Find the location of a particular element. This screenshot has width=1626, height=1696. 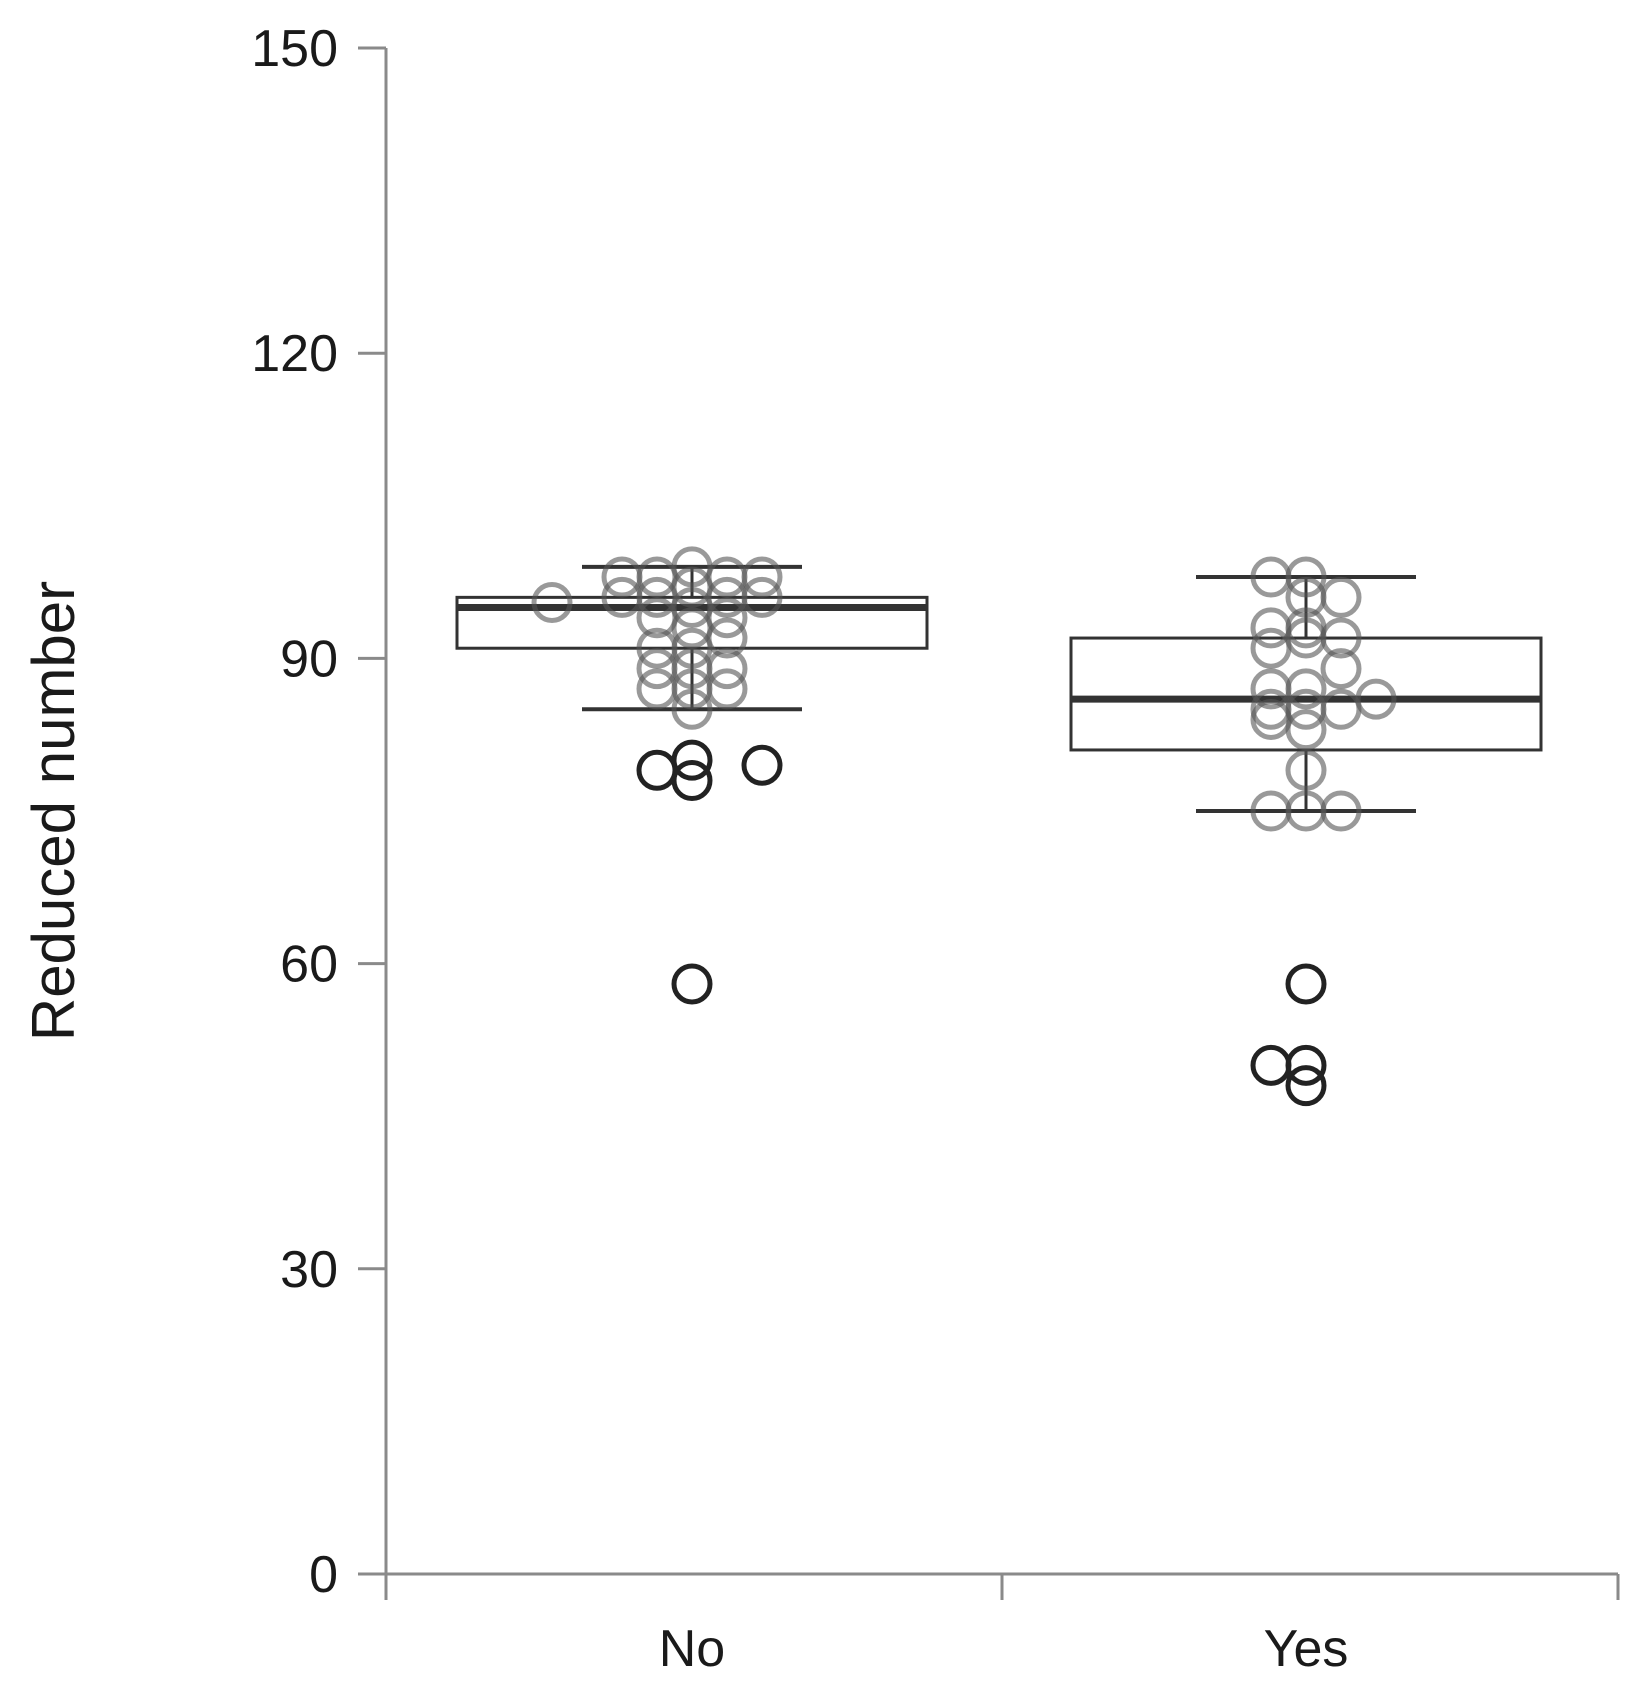

y-axis: 0 30 60 90 120 150 is located at coordinates (319, 812).